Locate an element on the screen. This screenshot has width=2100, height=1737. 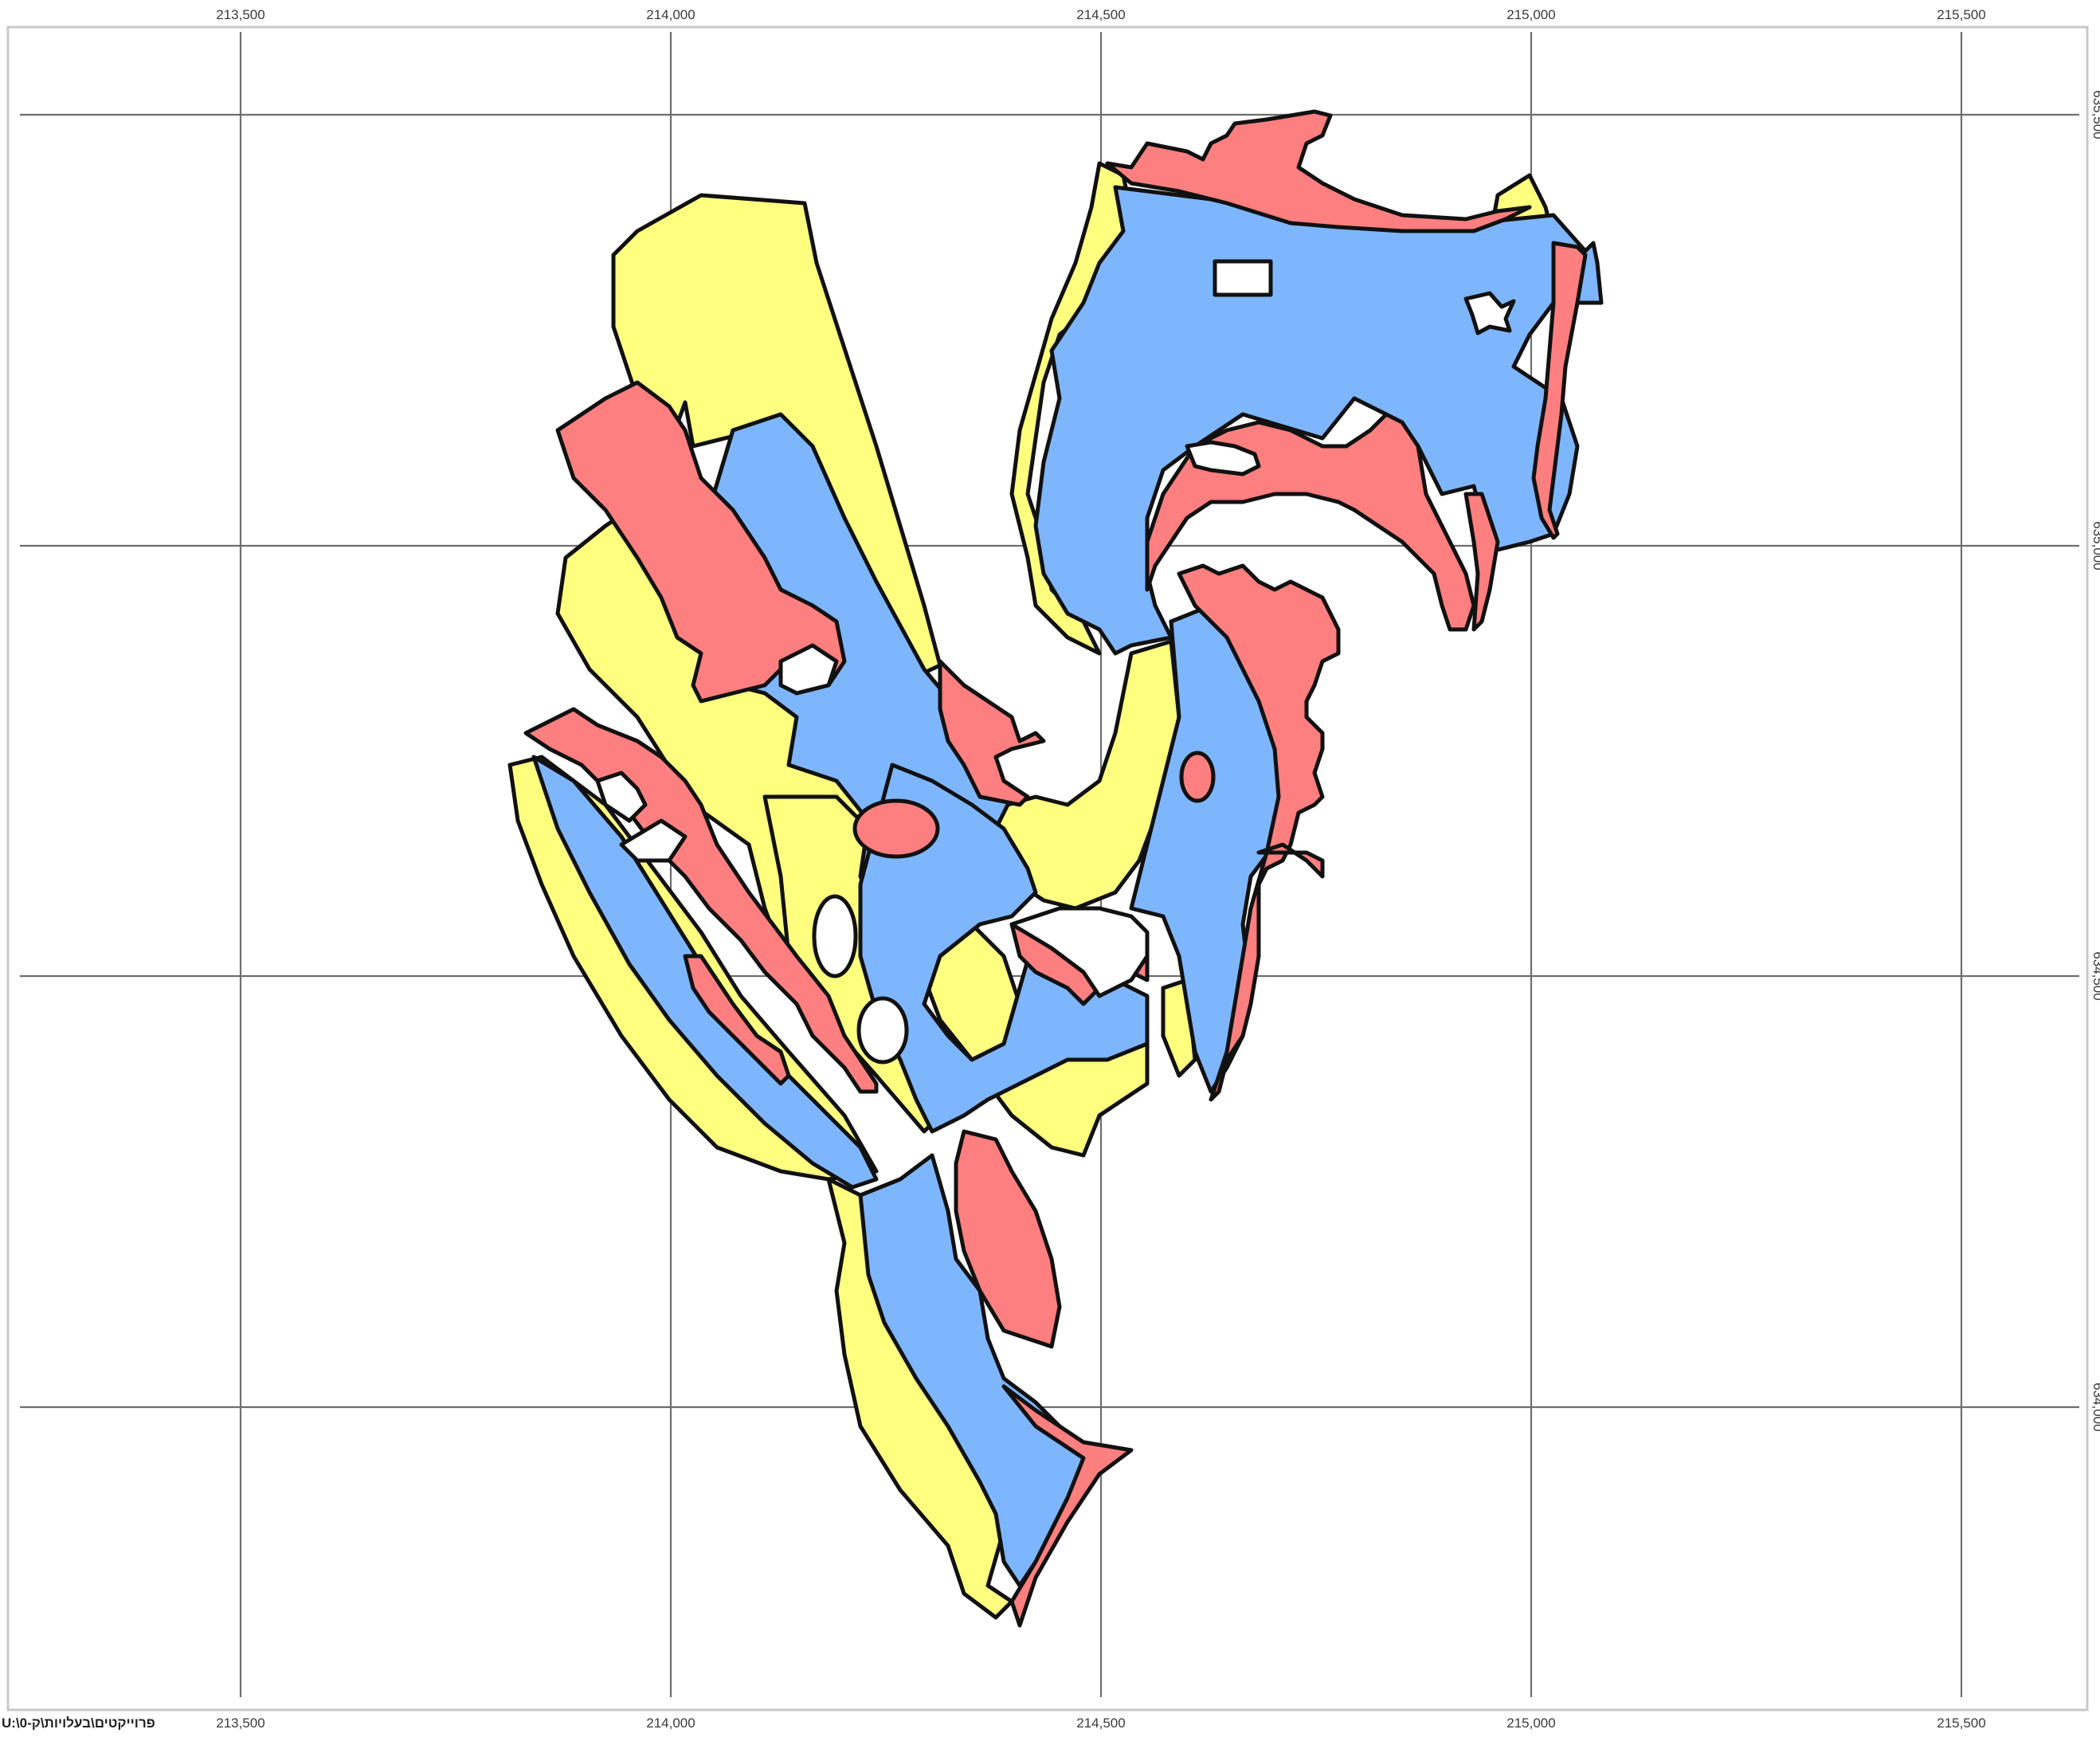
hole-east-blob is located at coordinates (1489, 313).